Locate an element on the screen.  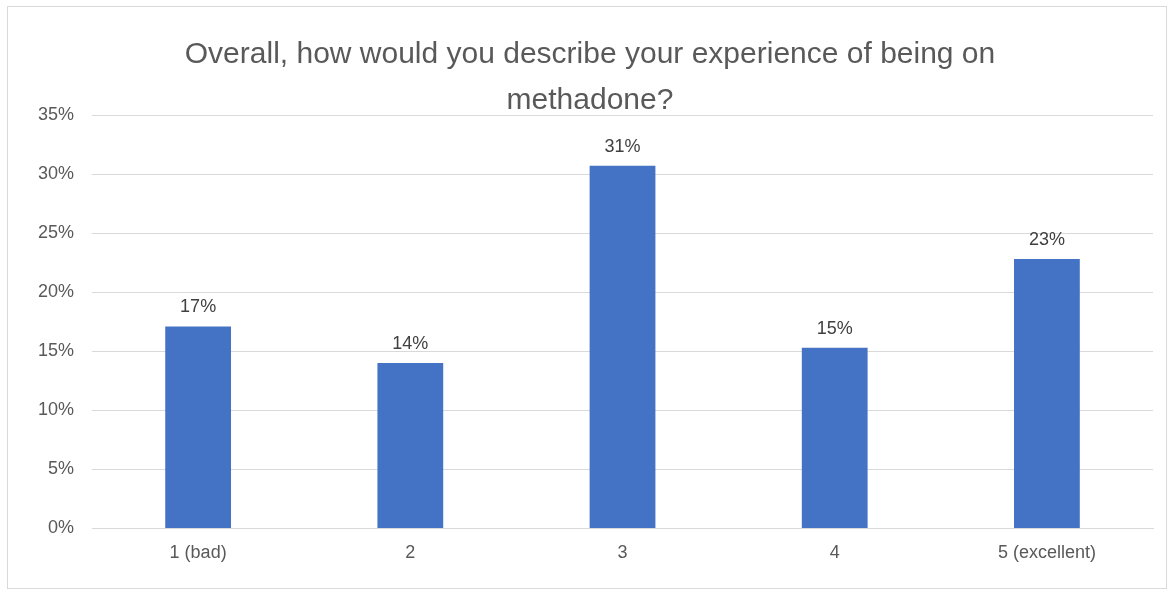
y-tick-label: 5% is located at coordinates (61, 468).